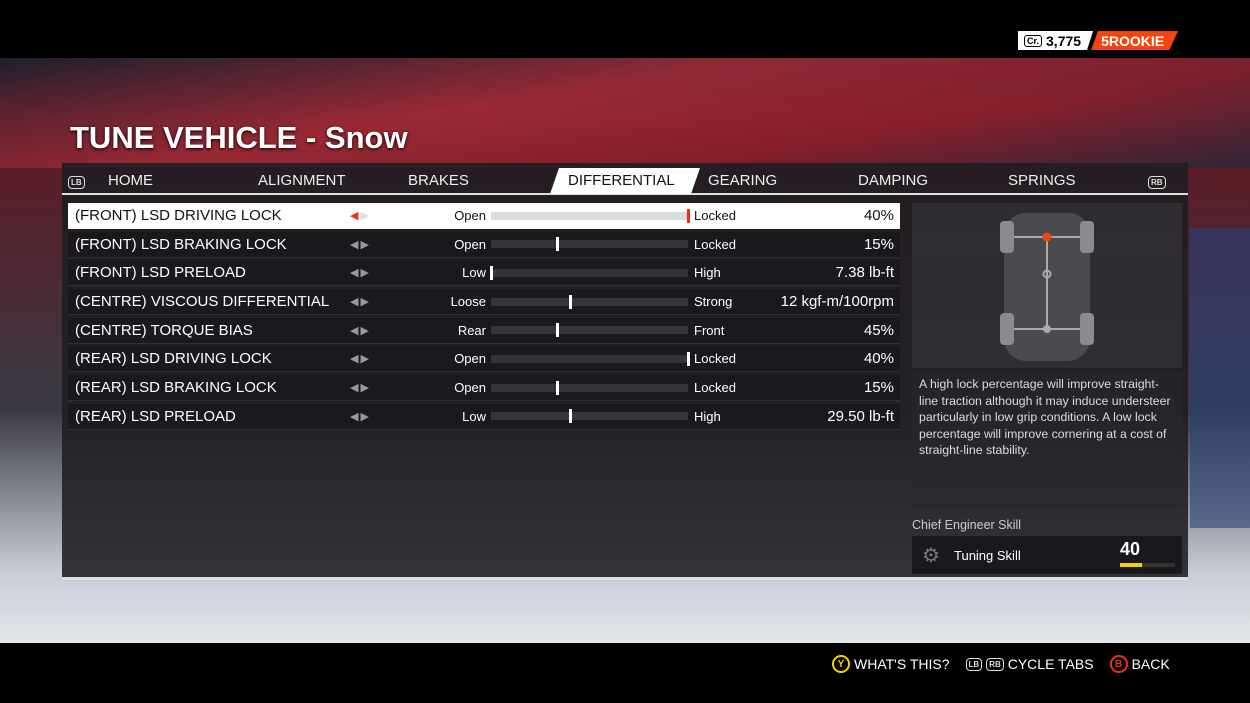 The width and height of the screenshot is (1250, 703). I want to click on tab-home: HOME, so click(130, 180).